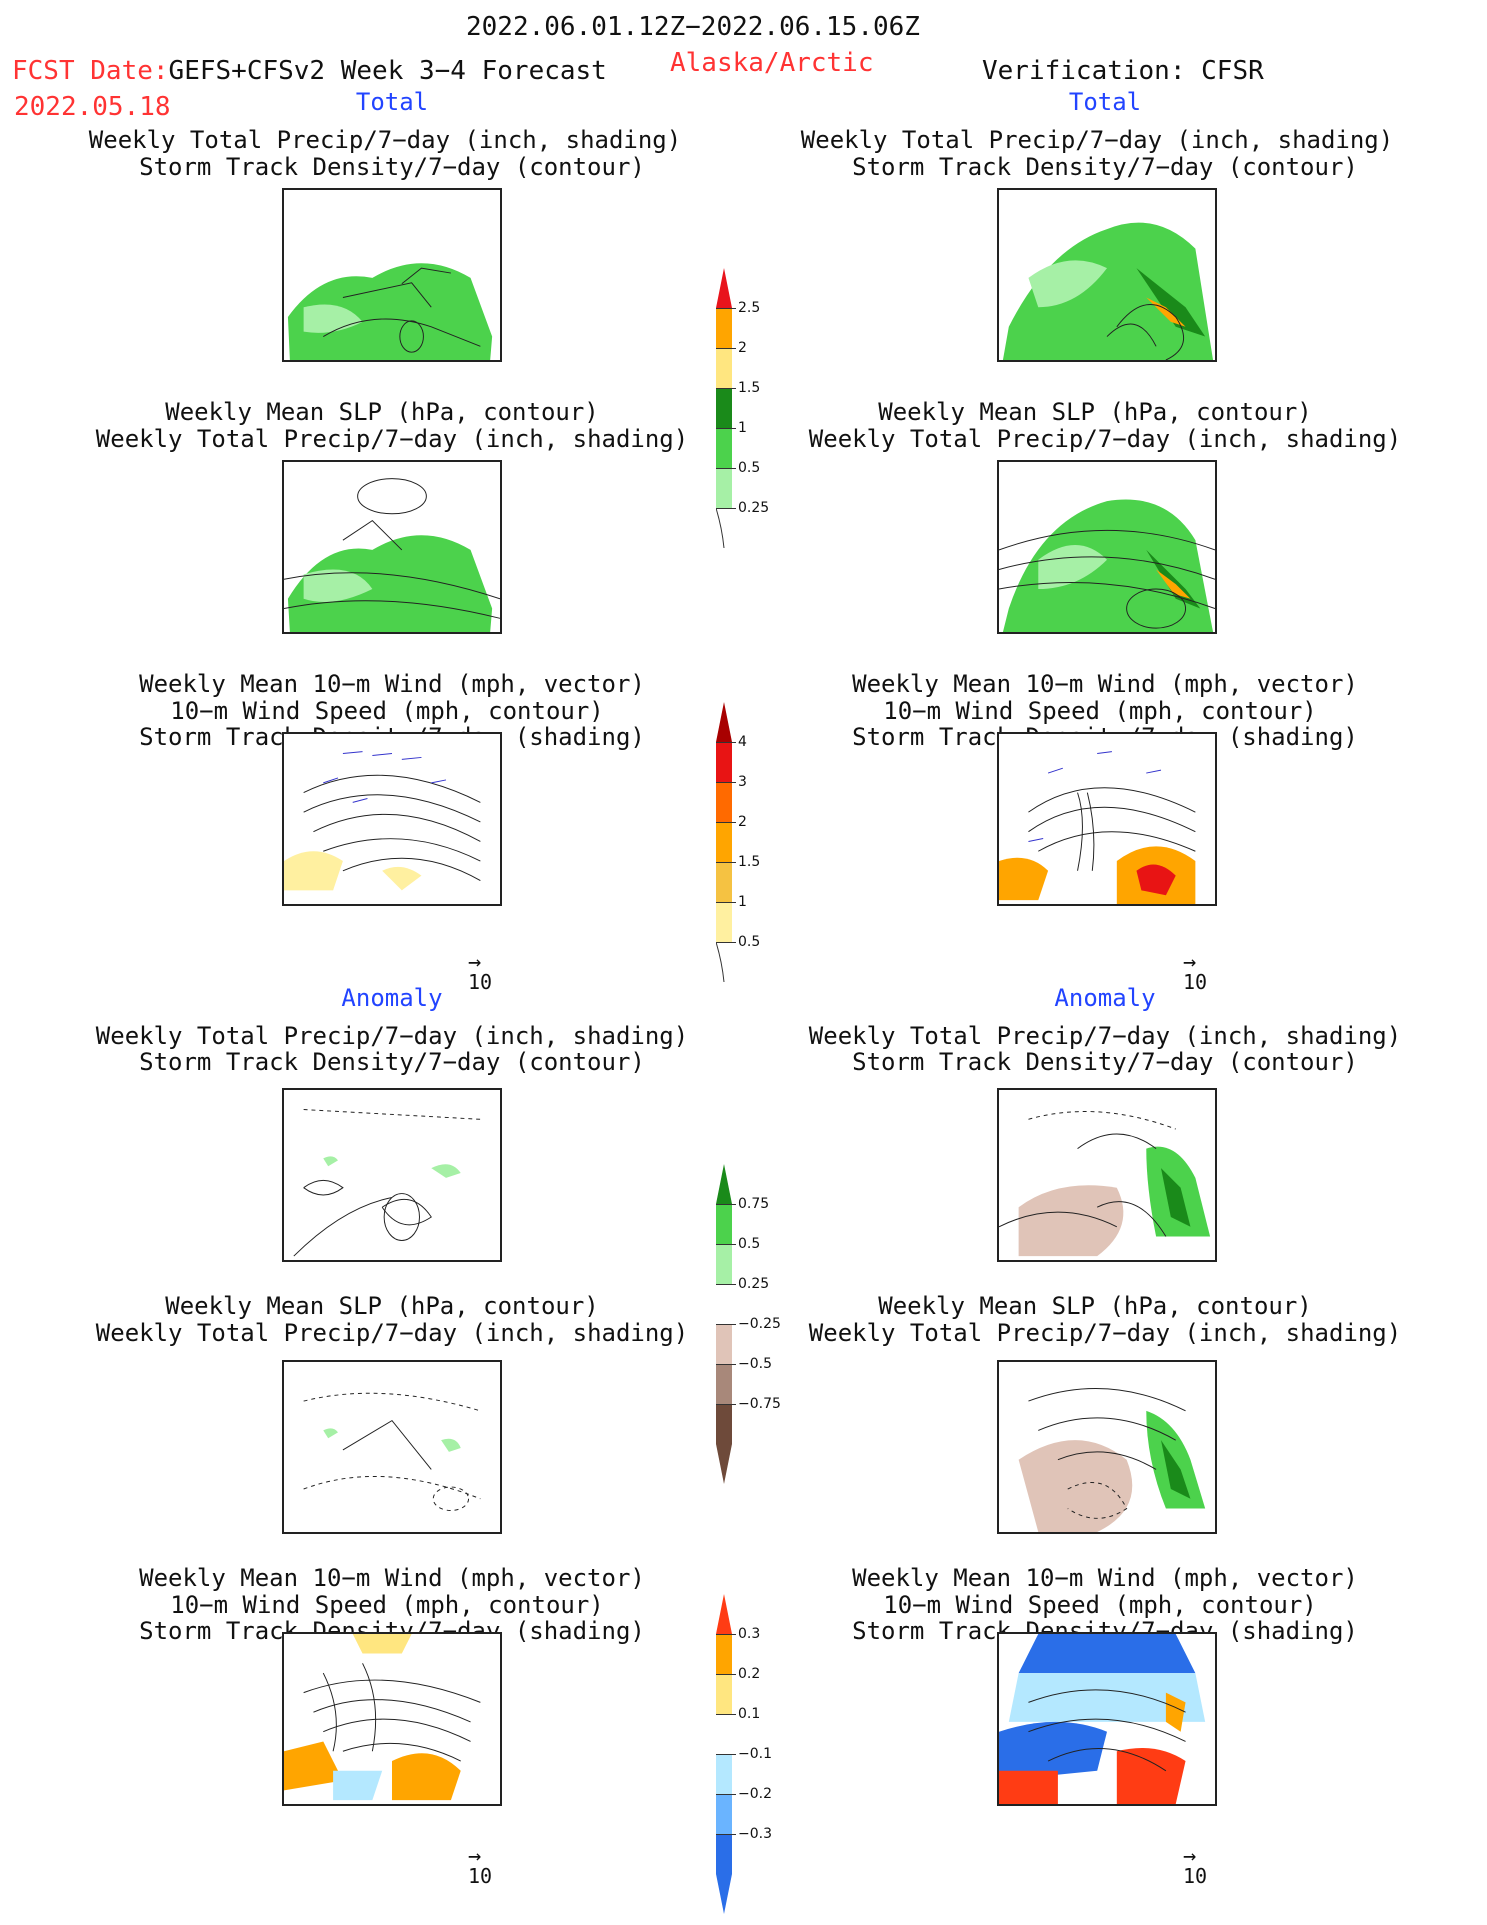  Describe the element at coordinates (1107, 1719) in the screenshot. I see `map-anom-wind-verification` at that location.